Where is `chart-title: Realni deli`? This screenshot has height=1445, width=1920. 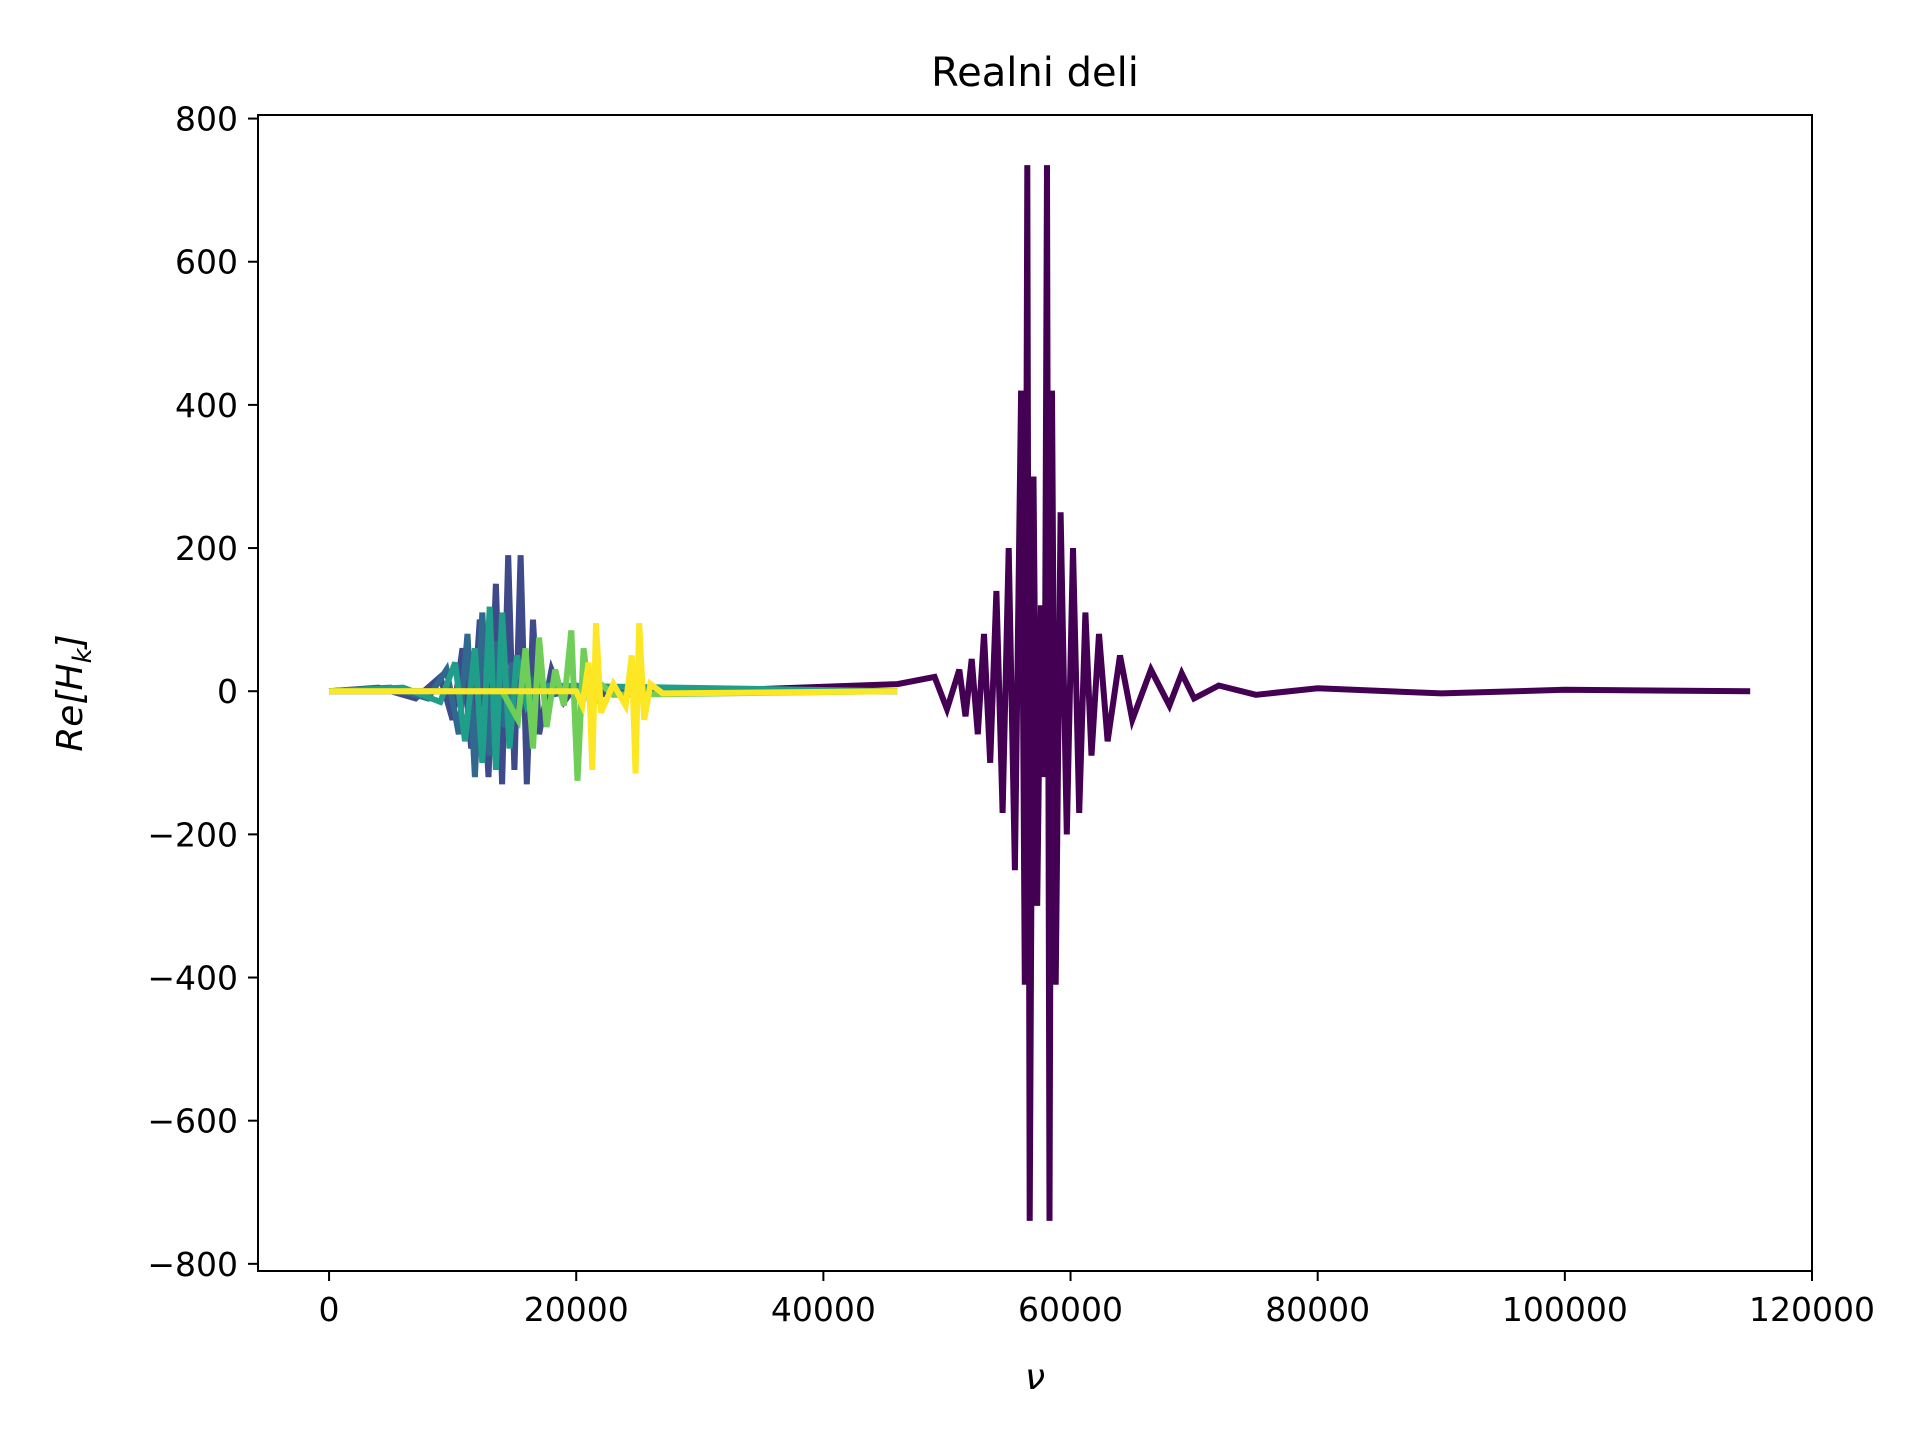 chart-title: Realni deli is located at coordinates (1035, 73).